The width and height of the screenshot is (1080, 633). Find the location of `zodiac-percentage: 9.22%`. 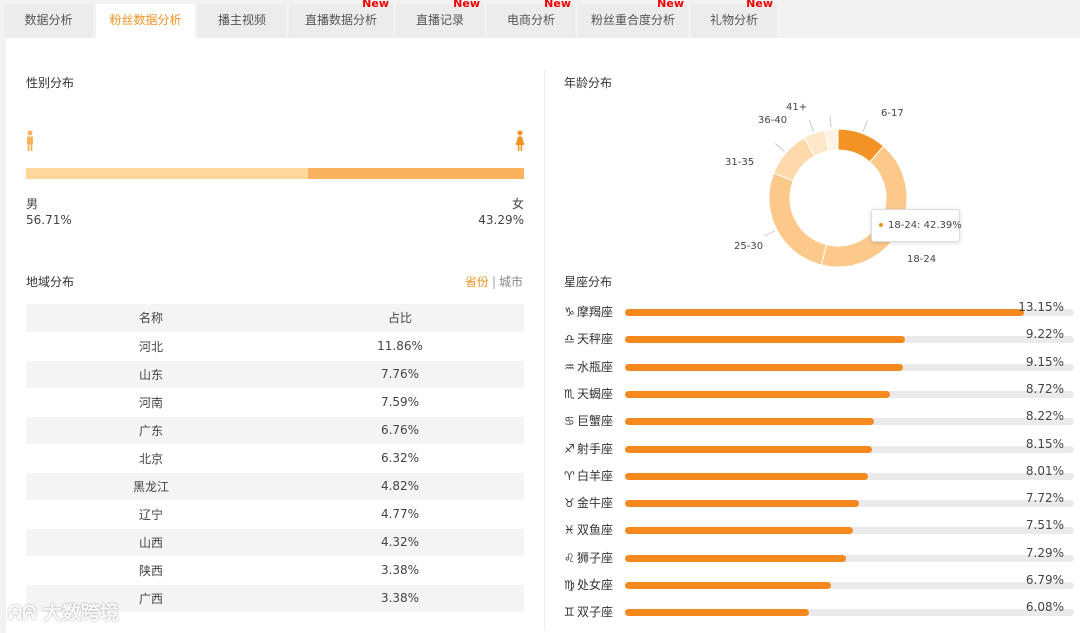

zodiac-percentage: 9.22% is located at coordinates (1044, 334).